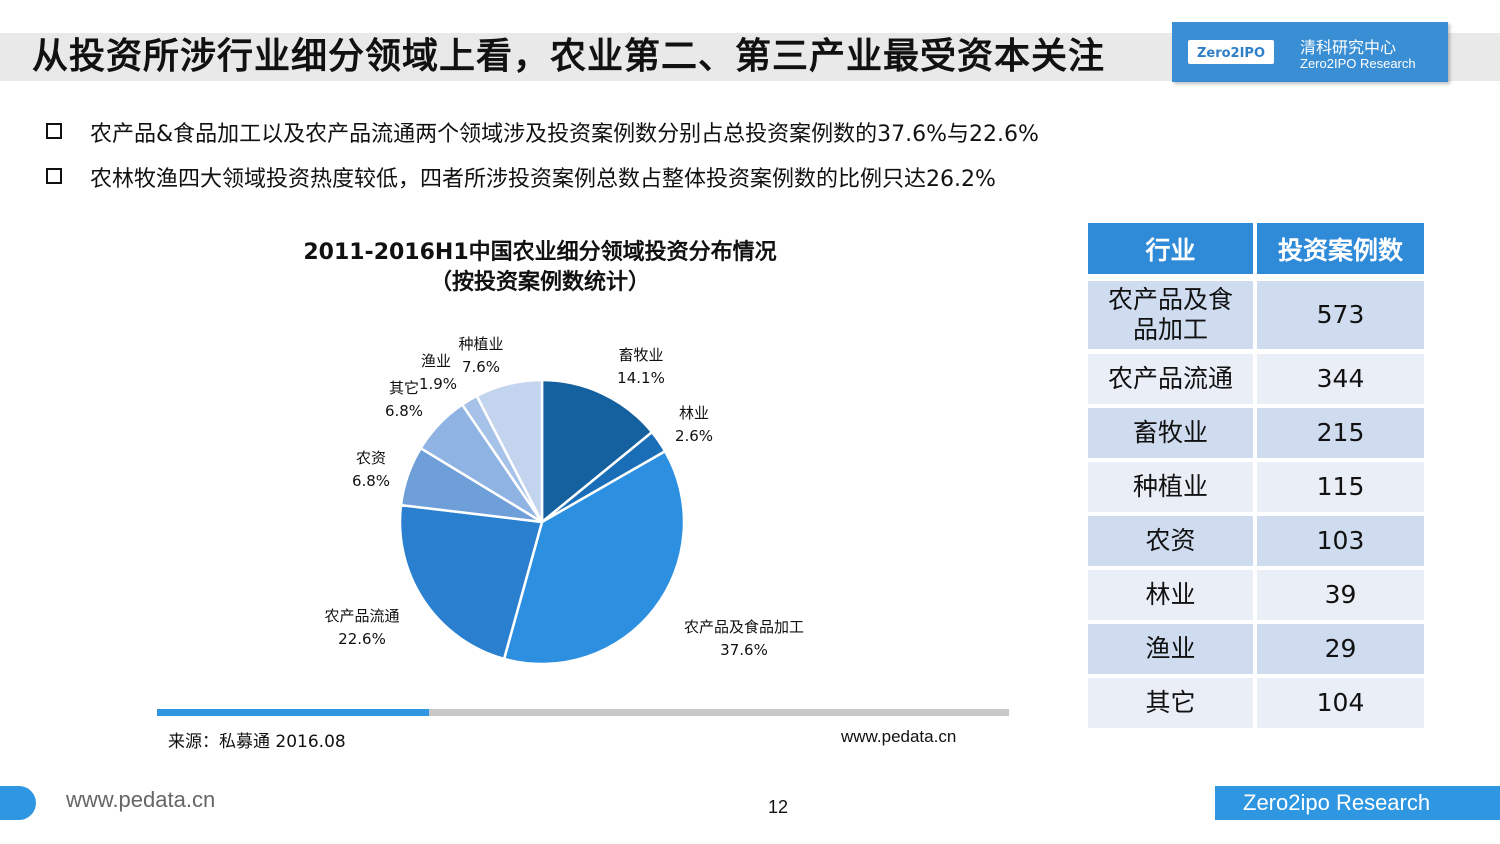 This screenshot has height=844, width=1500. I want to click on footer-mark, so click(18, 803).